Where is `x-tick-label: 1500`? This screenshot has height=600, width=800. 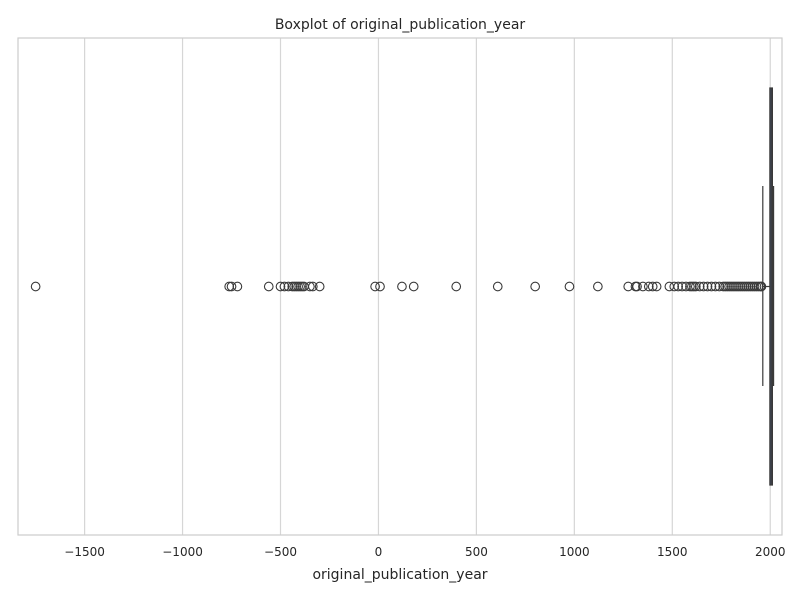
x-tick-label: 1500 is located at coordinates (672, 552).